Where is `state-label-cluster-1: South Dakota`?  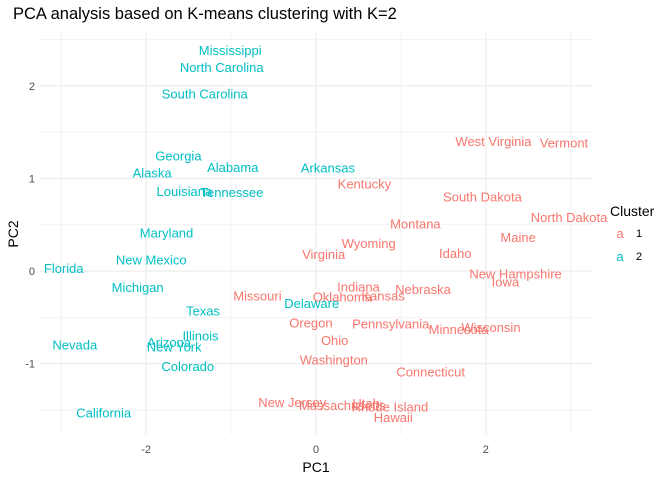
state-label-cluster-1: South Dakota is located at coordinates (483, 196).